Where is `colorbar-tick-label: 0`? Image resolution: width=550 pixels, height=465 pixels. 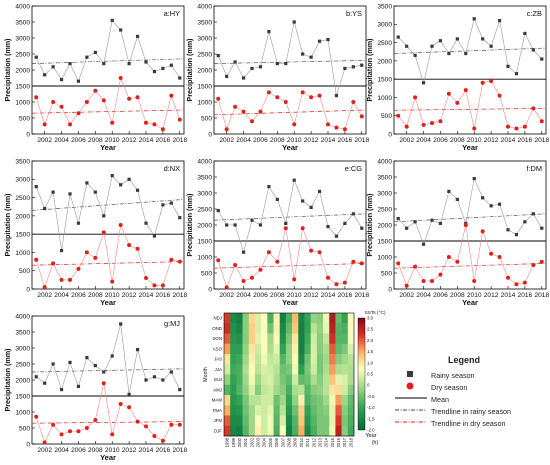 colorbar-tick-label: 0 is located at coordinates (368, 385).